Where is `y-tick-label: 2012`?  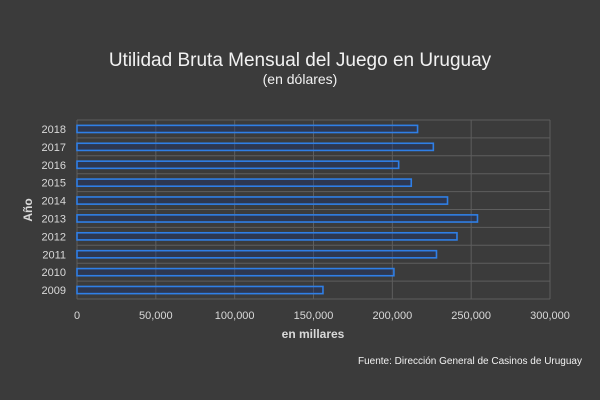
y-tick-label: 2012 is located at coordinates (54, 237).